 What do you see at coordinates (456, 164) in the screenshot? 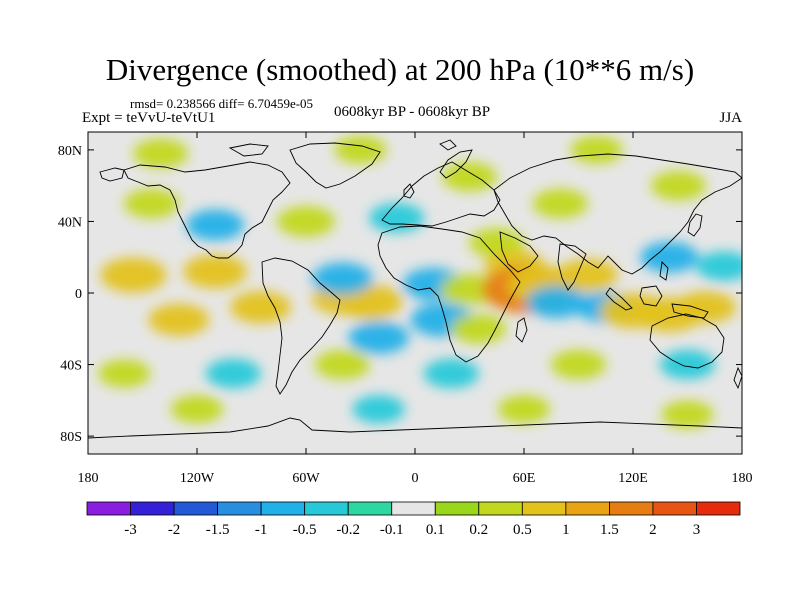
I see `coastline-scandinavia` at bounding box center [456, 164].